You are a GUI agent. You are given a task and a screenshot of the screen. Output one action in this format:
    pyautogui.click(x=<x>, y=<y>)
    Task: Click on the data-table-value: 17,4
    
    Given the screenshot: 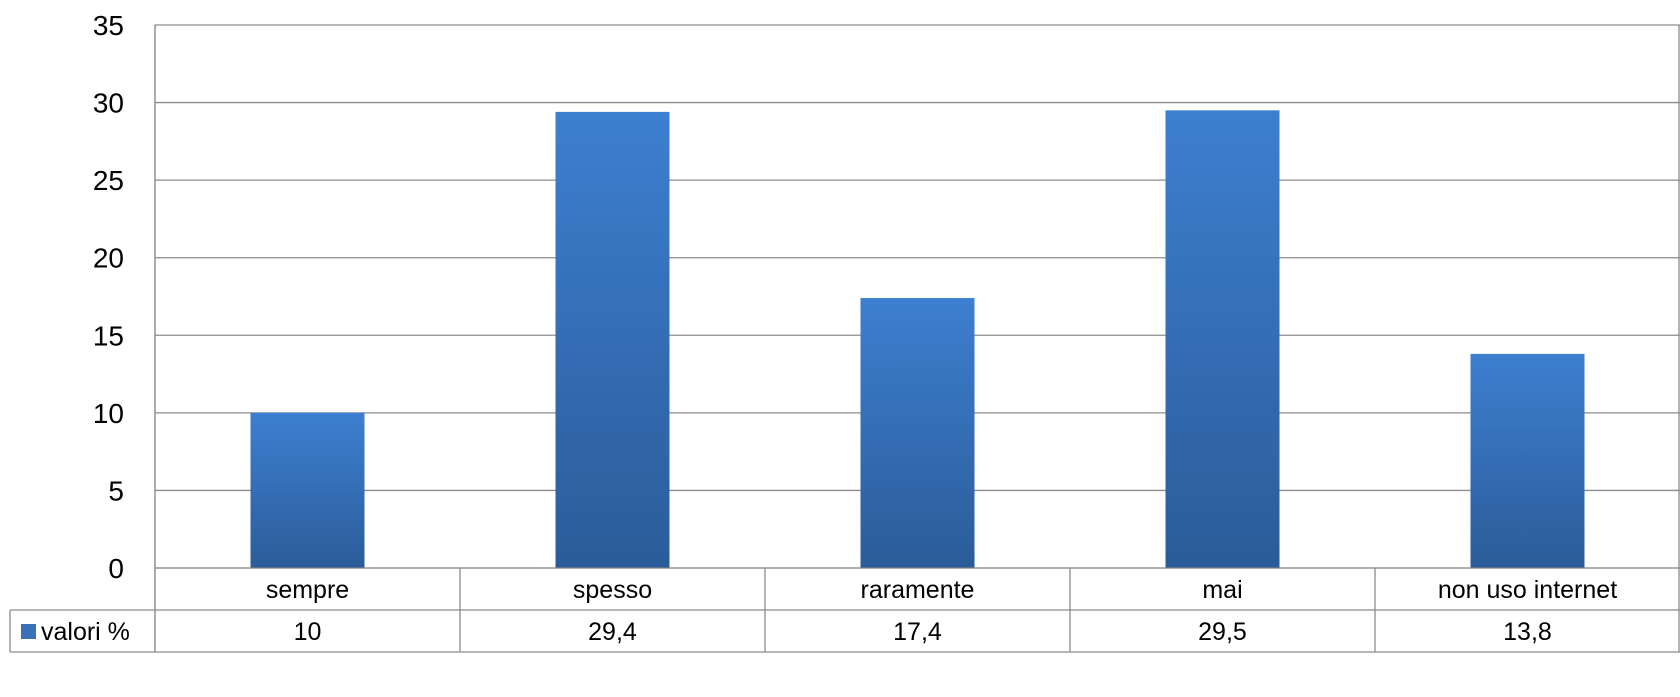 What is the action you would take?
    pyautogui.click(x=917, y=632)
    